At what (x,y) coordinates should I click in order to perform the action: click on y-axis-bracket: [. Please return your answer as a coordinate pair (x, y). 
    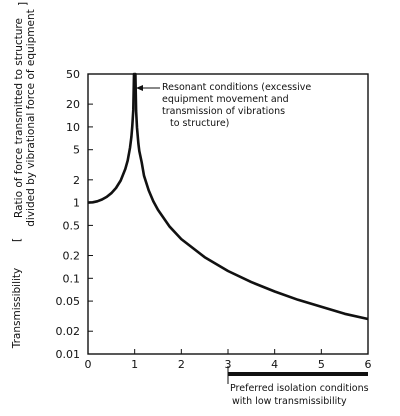
    Looking at the image, I should click on (17, 240).